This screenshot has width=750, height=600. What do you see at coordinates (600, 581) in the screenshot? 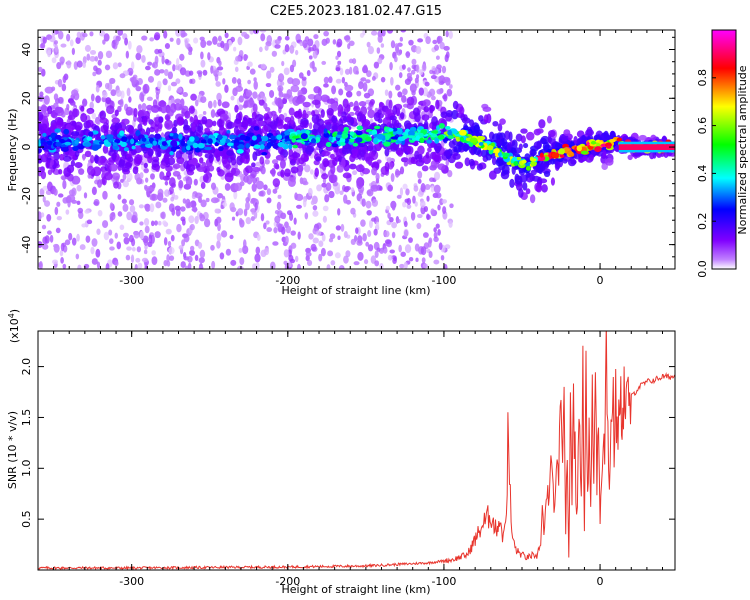
I see `x-tick-label: 0` at bounding box center [600, 581].